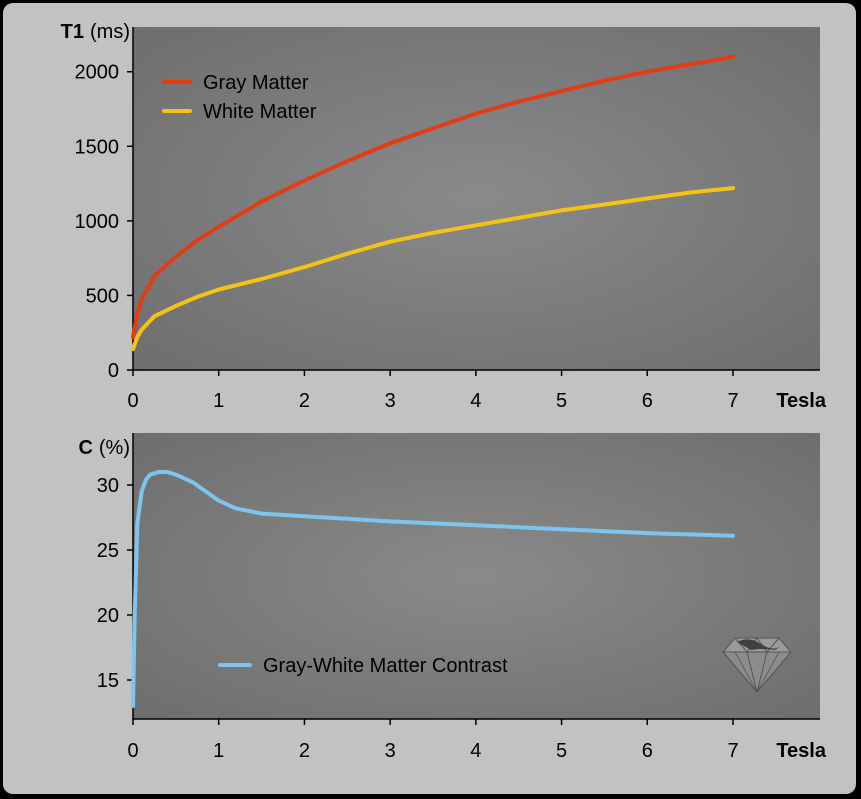 The height and width of the screenshot is (799, 861). I want to click on y-axis-label-unit: (%), so click(114, 448).